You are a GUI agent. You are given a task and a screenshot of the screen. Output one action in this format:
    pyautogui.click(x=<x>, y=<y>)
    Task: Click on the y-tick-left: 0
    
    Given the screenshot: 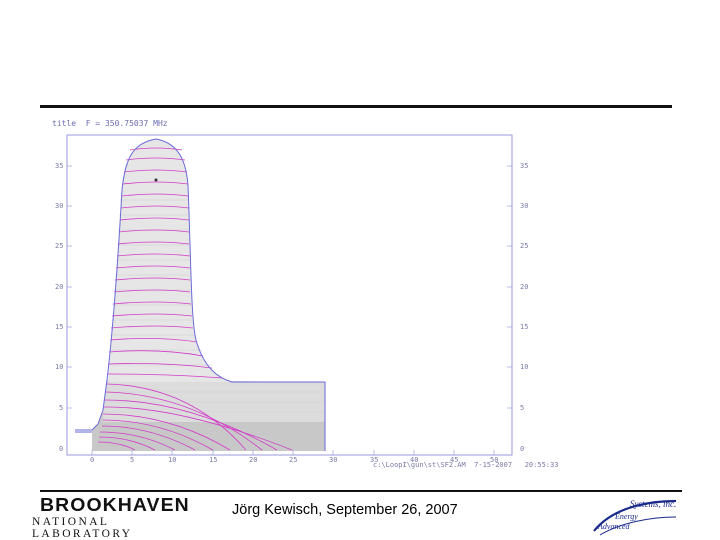 What is the action you would take?
    pyautogui.click(x=61, y=449)
    